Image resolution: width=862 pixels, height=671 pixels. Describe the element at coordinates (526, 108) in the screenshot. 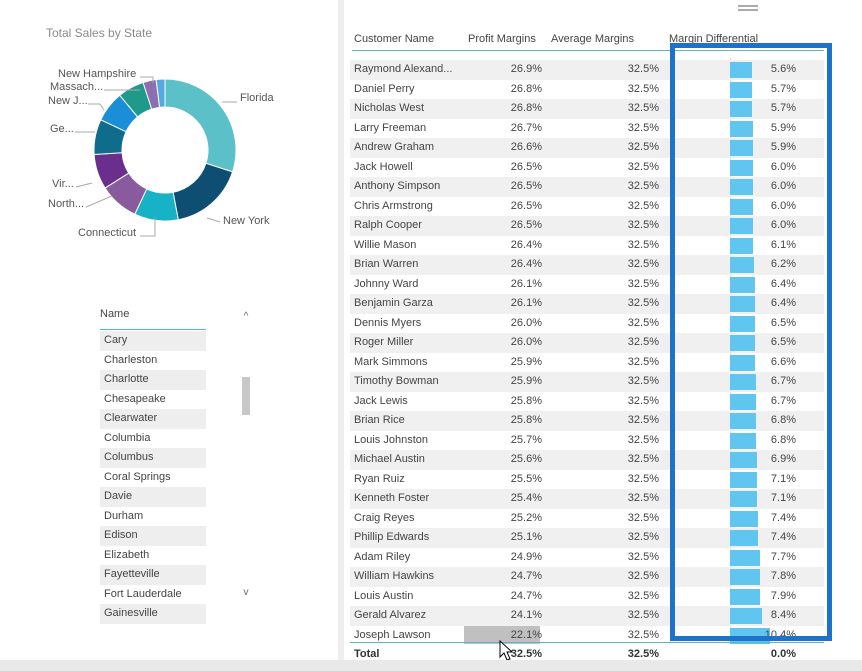

I see `cell-profit-margins: 26.8%` at that location.